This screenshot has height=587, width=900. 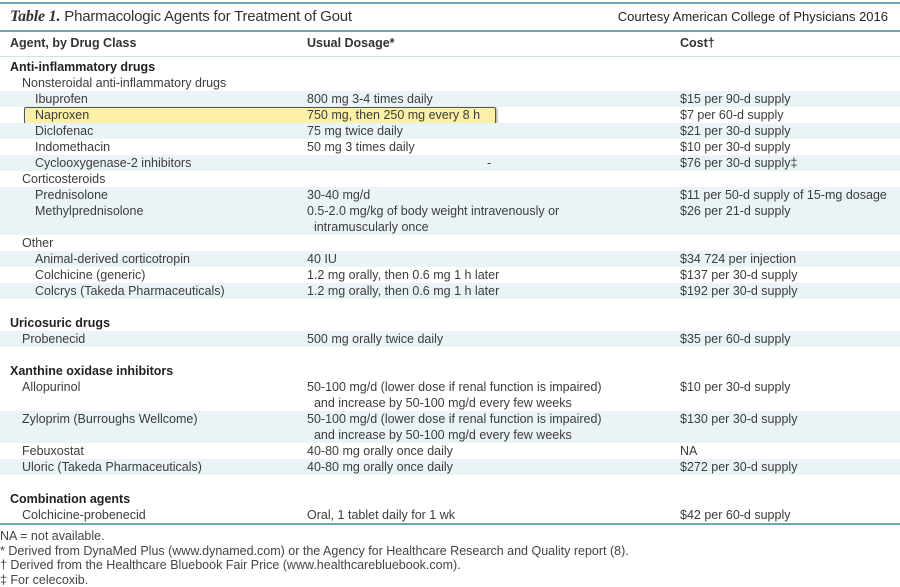 What do you see at coordinates (450, 67) in the screenshot?
I see `drug-class-row: Anti-inflammatory drugs` at bounding box center [450, 67].